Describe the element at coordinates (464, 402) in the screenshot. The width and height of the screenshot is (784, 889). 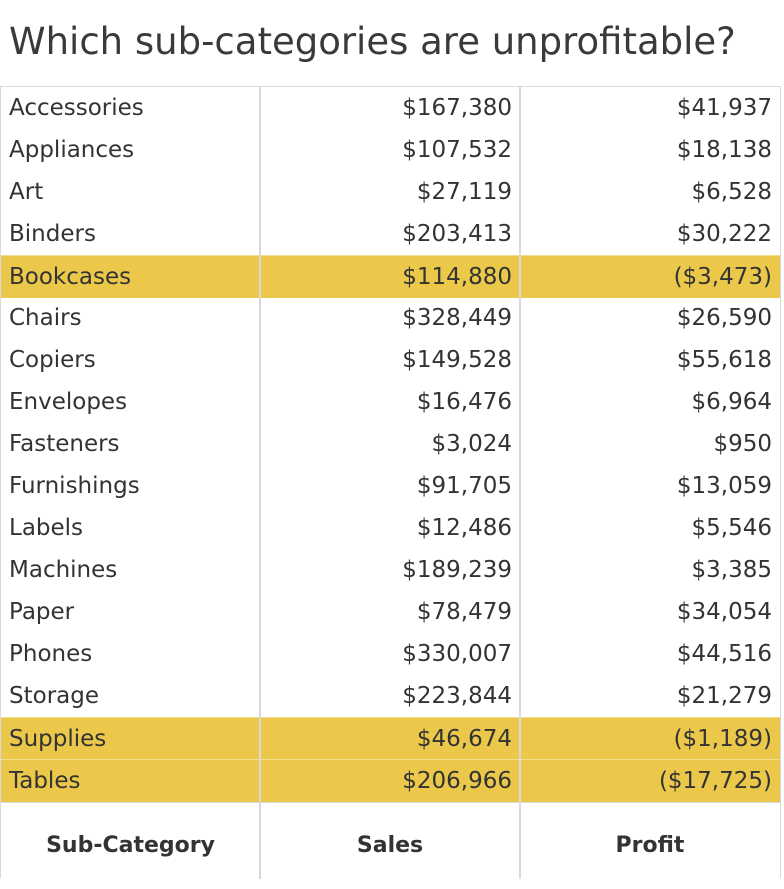
I see `sales-cell: $16,476` at that location.